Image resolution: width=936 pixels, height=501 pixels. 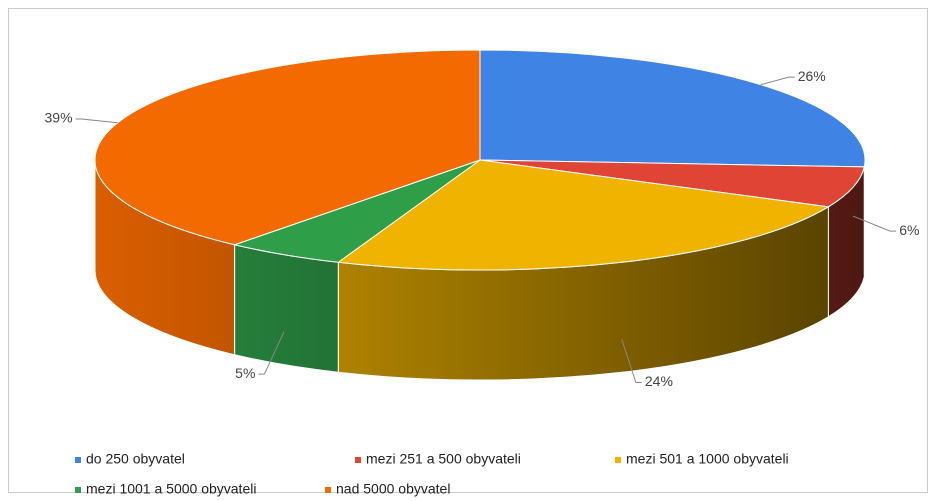 I want to click on legend-label: mezi 251 a 500 obyvateli, so click(x=443, y=459).